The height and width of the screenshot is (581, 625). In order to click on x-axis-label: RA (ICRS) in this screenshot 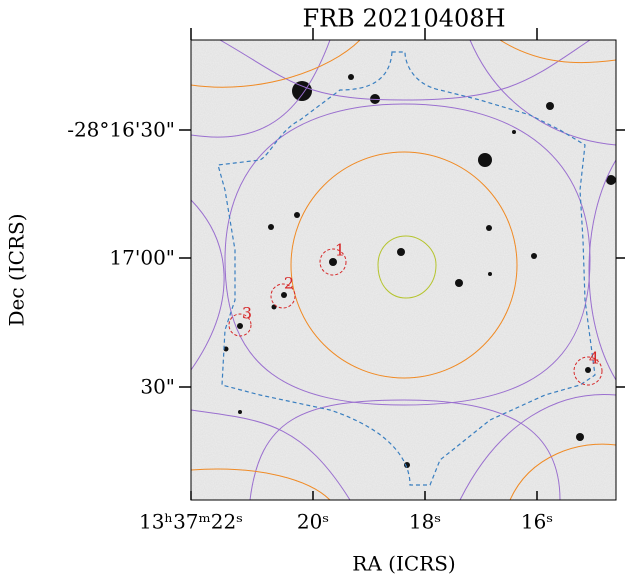, I will do `click(403, 564)`.